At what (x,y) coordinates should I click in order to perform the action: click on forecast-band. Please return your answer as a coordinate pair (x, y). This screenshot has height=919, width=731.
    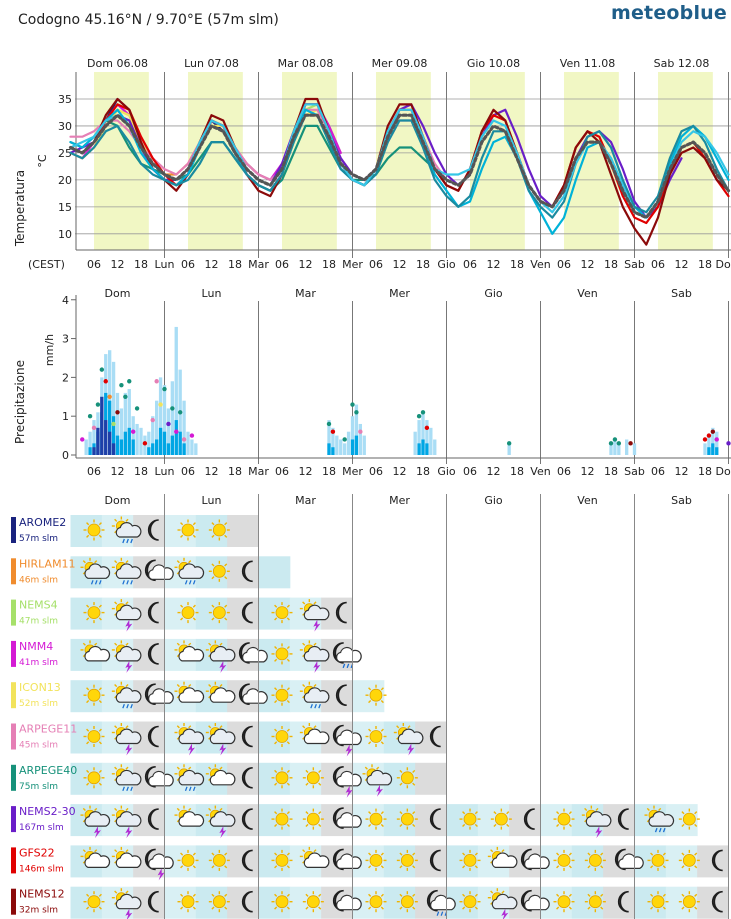
    Looking at the image, I should click on (243, 531).